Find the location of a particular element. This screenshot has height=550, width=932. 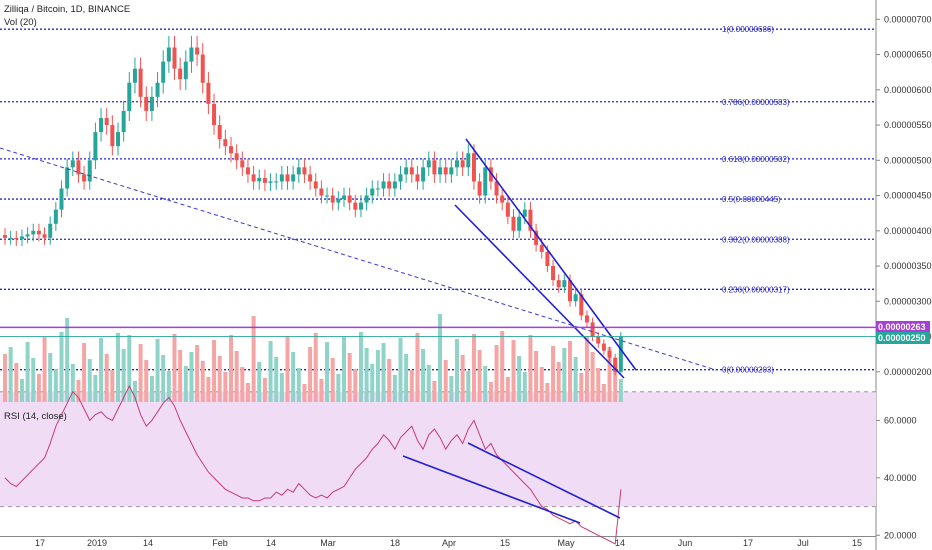

fib-level-label: 1(0.00000686) is located at coordinates (748, 29).